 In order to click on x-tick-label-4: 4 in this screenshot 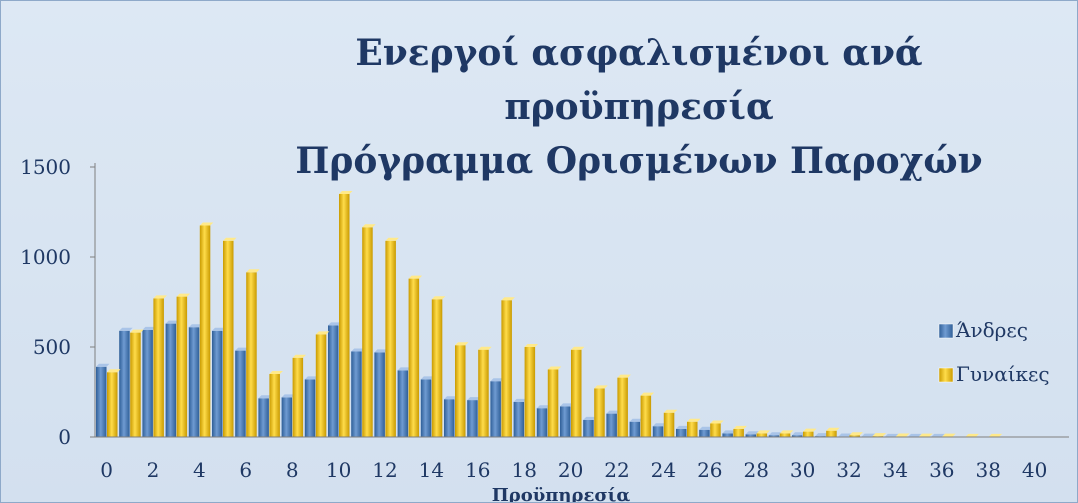, I will do `click(199, 470)`.